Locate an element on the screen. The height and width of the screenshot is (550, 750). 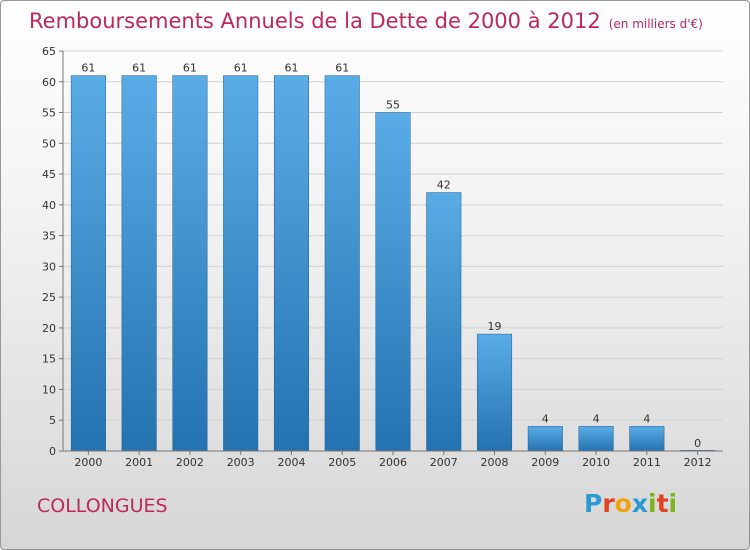
y-tick-label: 30 is located at coordinates (49, 266).